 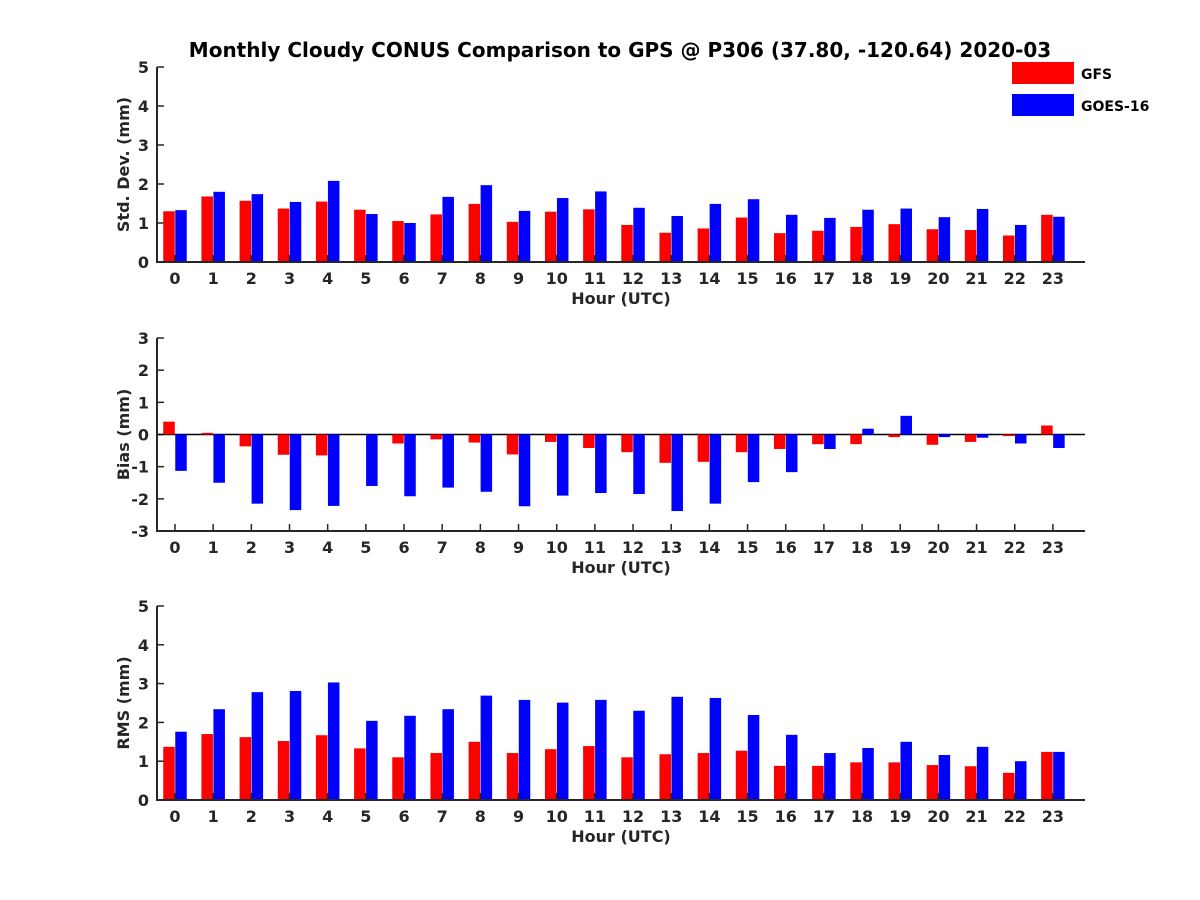 I want to click on bias-ytick-label: -1, so click(x=140, y=467).